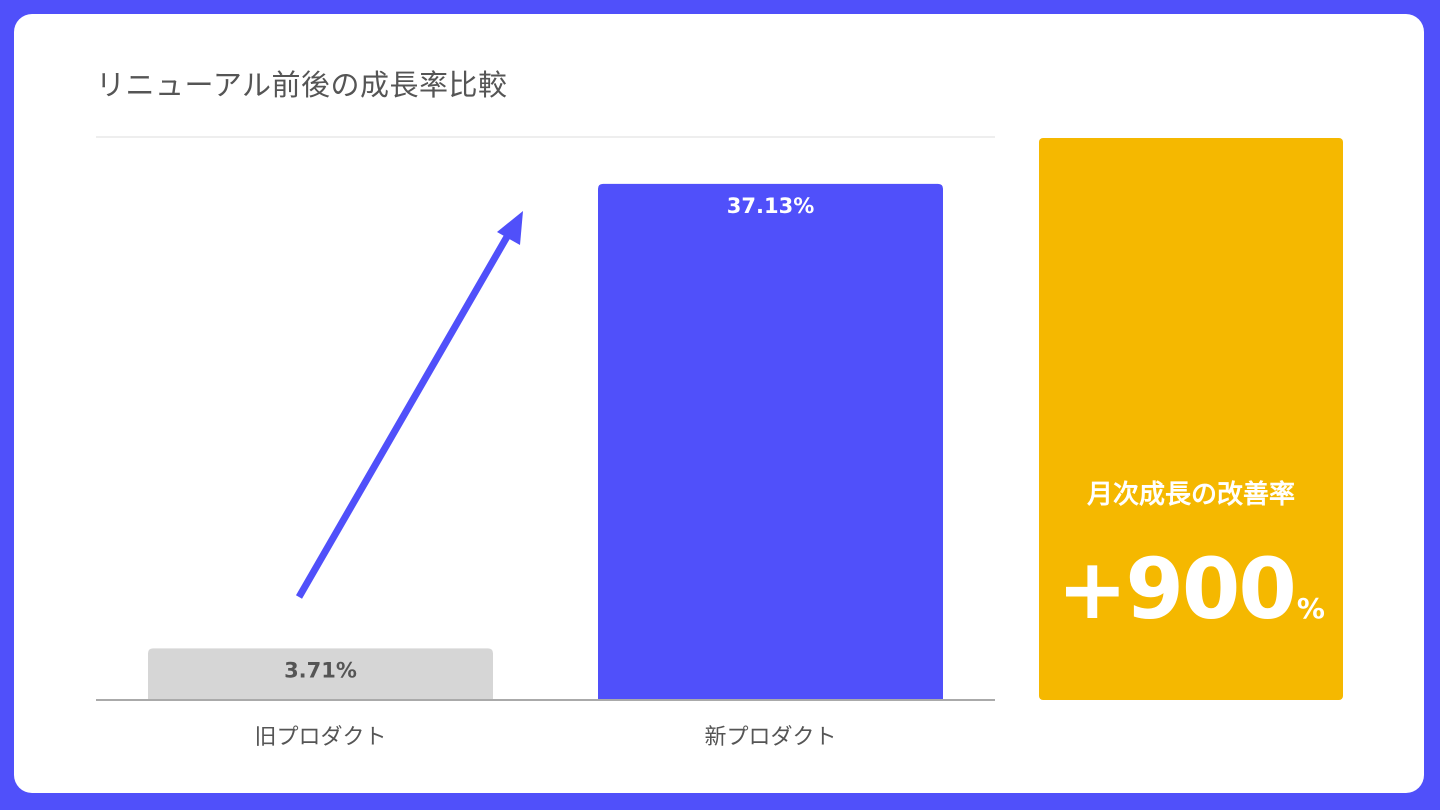  What do you see at coordinates (409, 405) in the screenshot?
I see `growth-arrow-icon` at bounding box center [409, 405].